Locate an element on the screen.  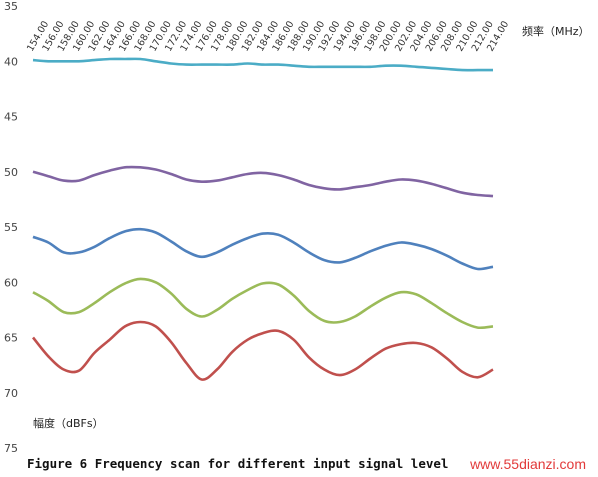
y-tick-labels: 35 40 45 50 55 60 65 70 75 is located at coordinates (11, 227).